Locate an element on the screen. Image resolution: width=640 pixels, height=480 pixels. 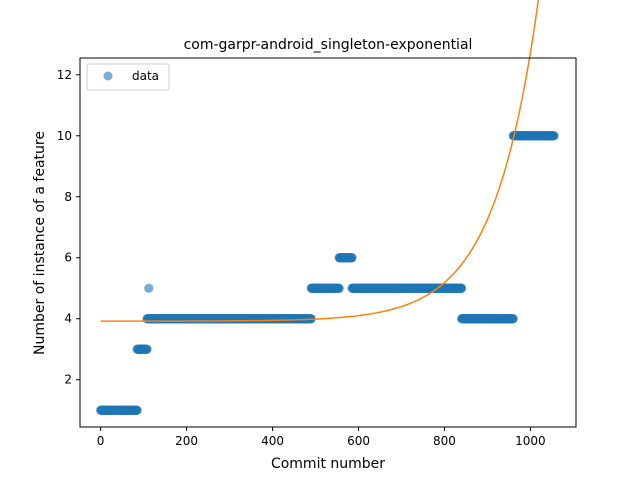
legend: data is located at coordinates (128, 77).